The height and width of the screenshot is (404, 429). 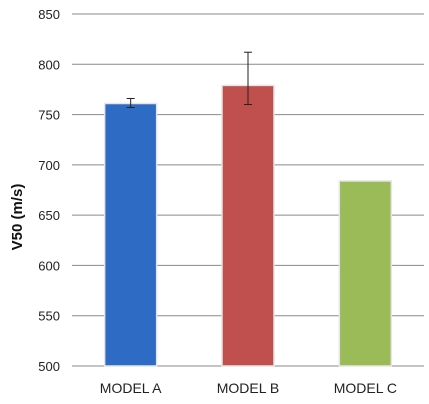 What do you see at coordinates (131, 388) in the screenshot?
I see `x-tick-model-a: MODEL A` at bounding box center [131, 388].